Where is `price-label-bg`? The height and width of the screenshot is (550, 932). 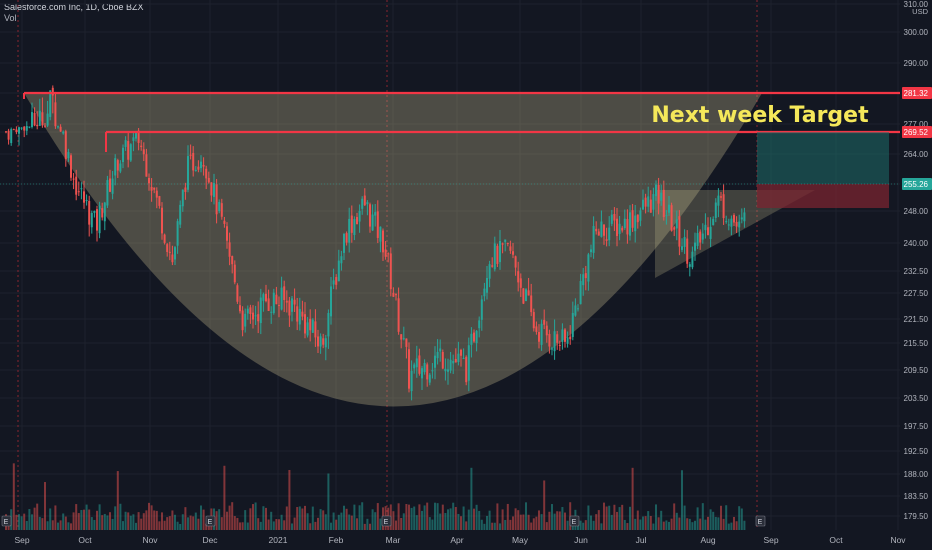
price-label-bg is located at coordinates (917, 184).